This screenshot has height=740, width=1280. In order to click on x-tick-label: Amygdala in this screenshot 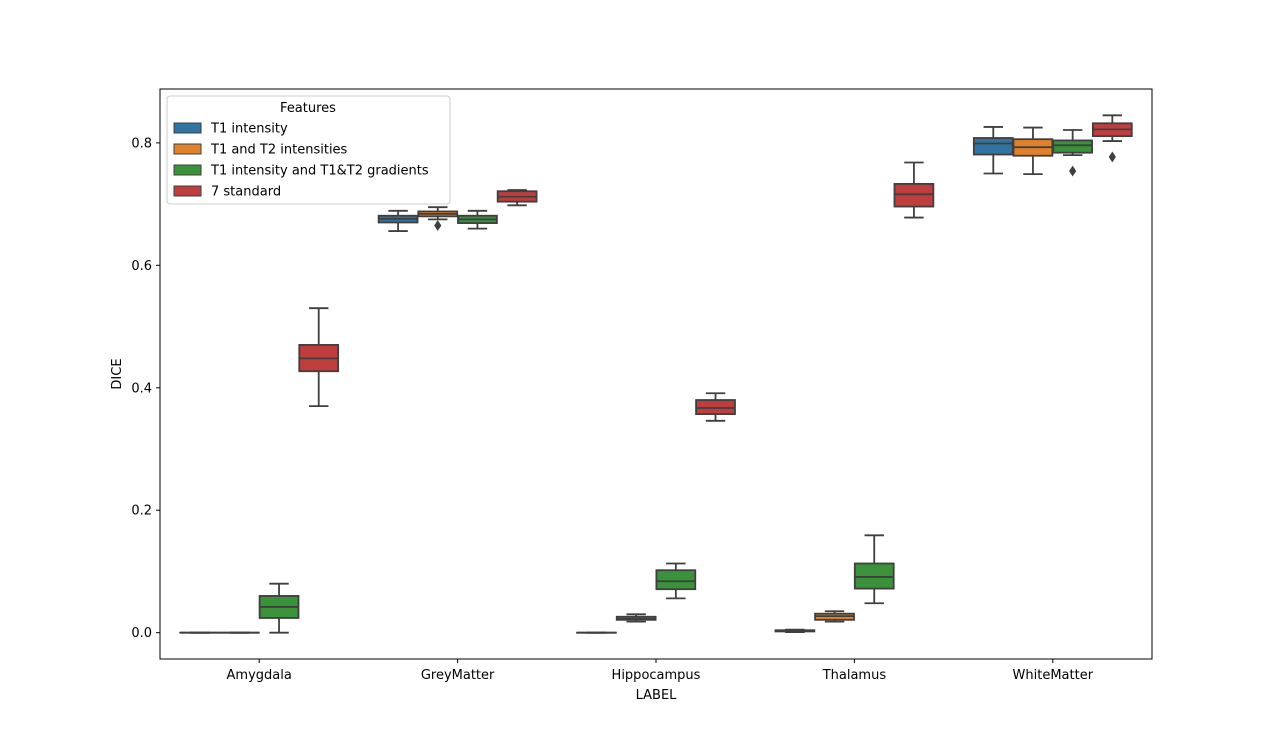, I will do `click(259, 675)`.